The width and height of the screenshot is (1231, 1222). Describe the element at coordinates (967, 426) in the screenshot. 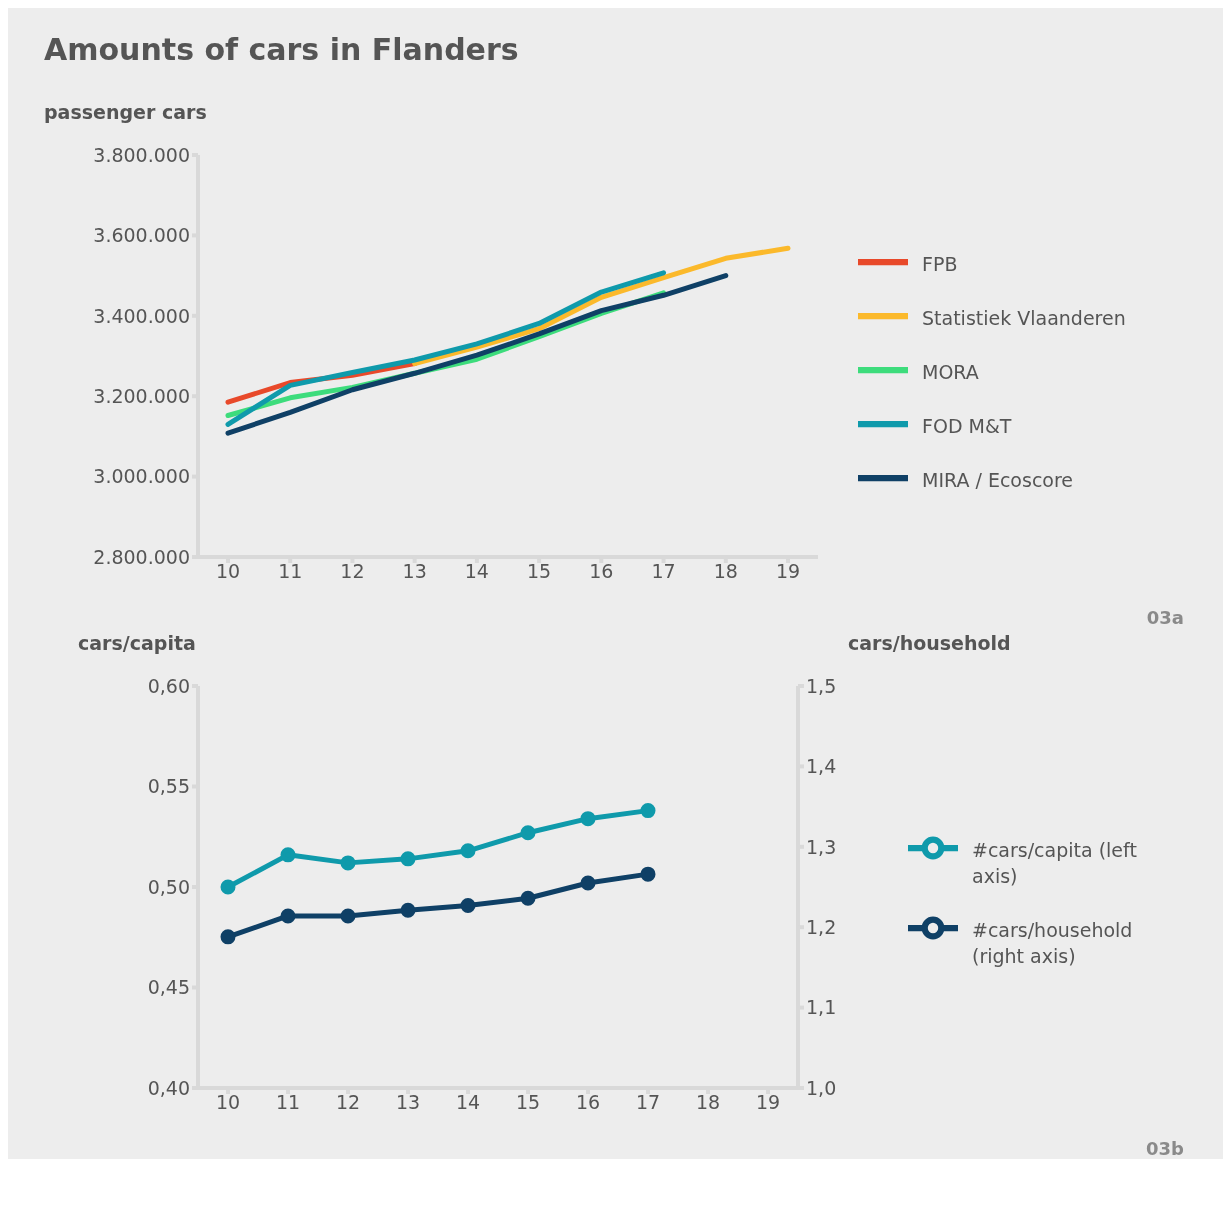

I see `legend-label: FOD M&T` at that location.